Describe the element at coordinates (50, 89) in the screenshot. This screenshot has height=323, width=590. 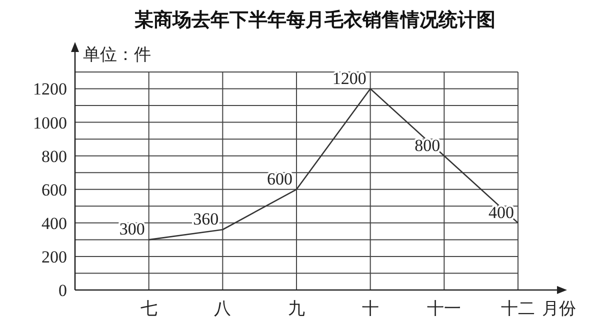
I see `y-tick-label: 1200` at that location.